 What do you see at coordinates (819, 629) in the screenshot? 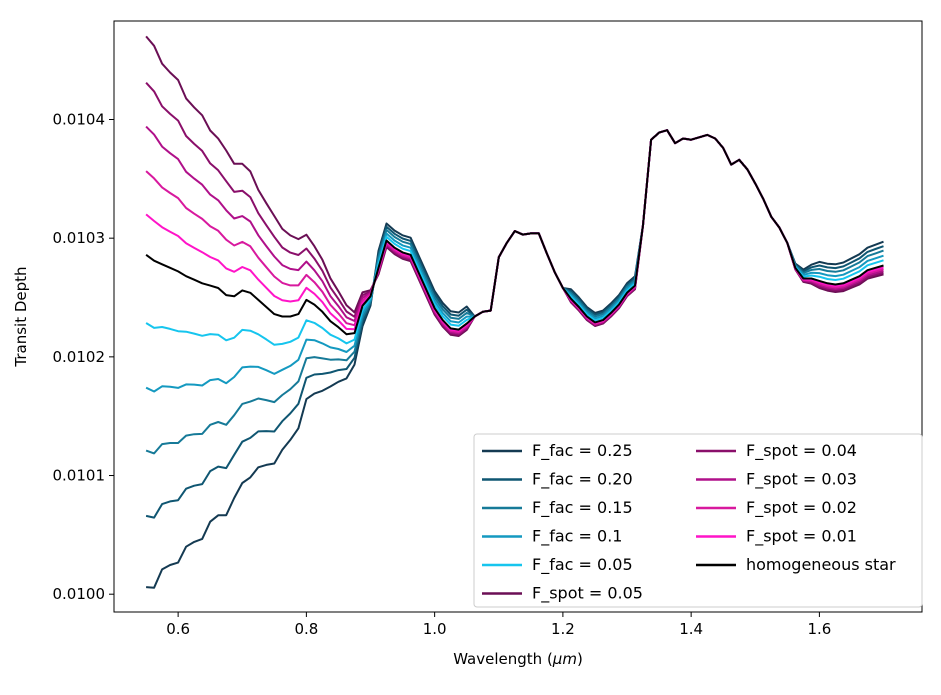
I see `x-tick-label: 1.6` at bounding box center [819, 629].